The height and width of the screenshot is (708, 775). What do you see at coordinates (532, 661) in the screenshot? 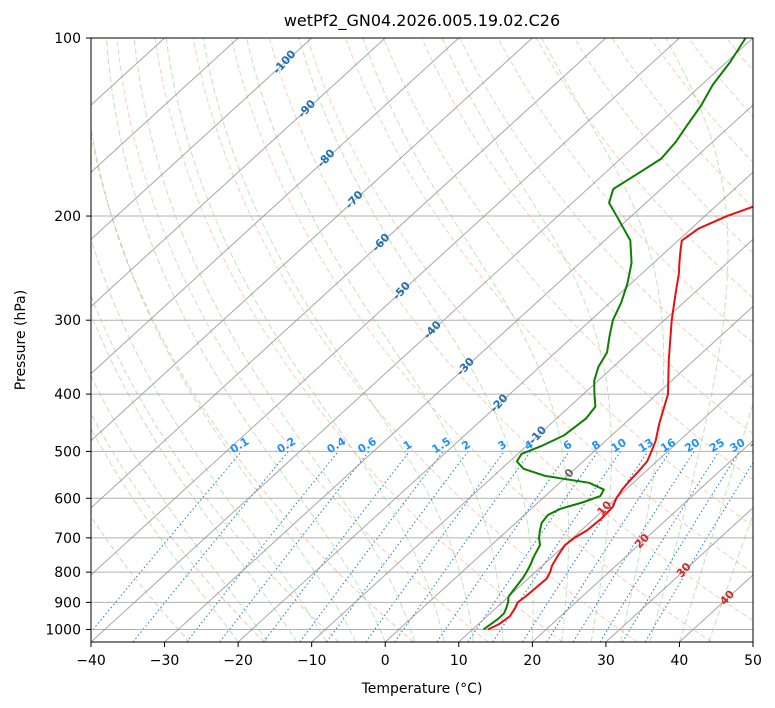
I see `x-tick-label: 20` at bounding box center [532, 661].